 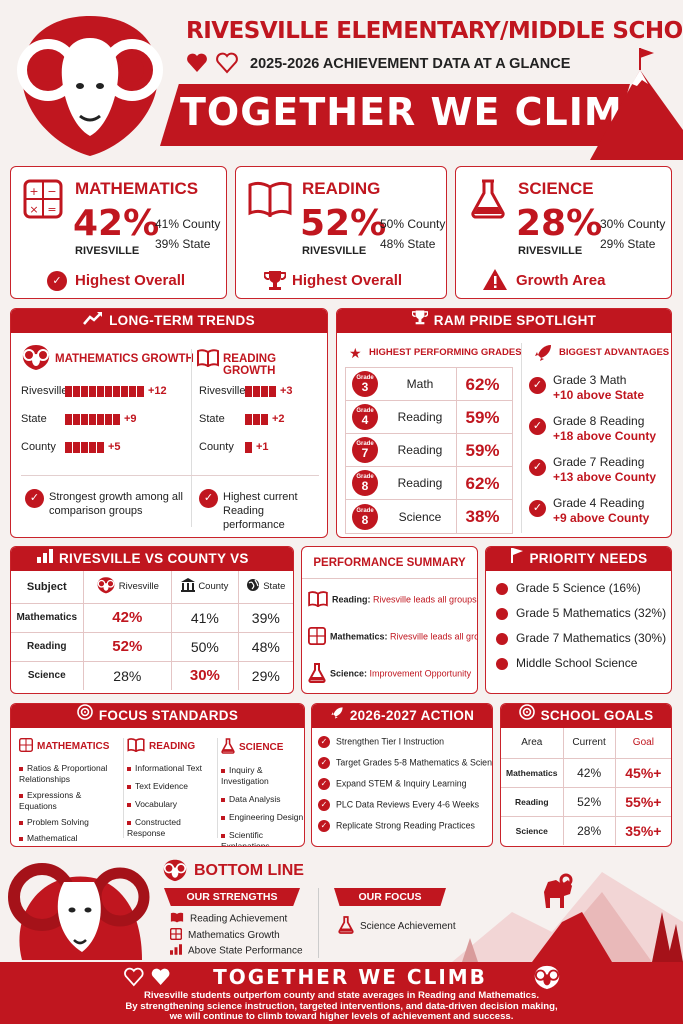 What do you see at coordinates (217, 788) in the screenshot?
I see `focus-divider` at bounding box center [217, 788].